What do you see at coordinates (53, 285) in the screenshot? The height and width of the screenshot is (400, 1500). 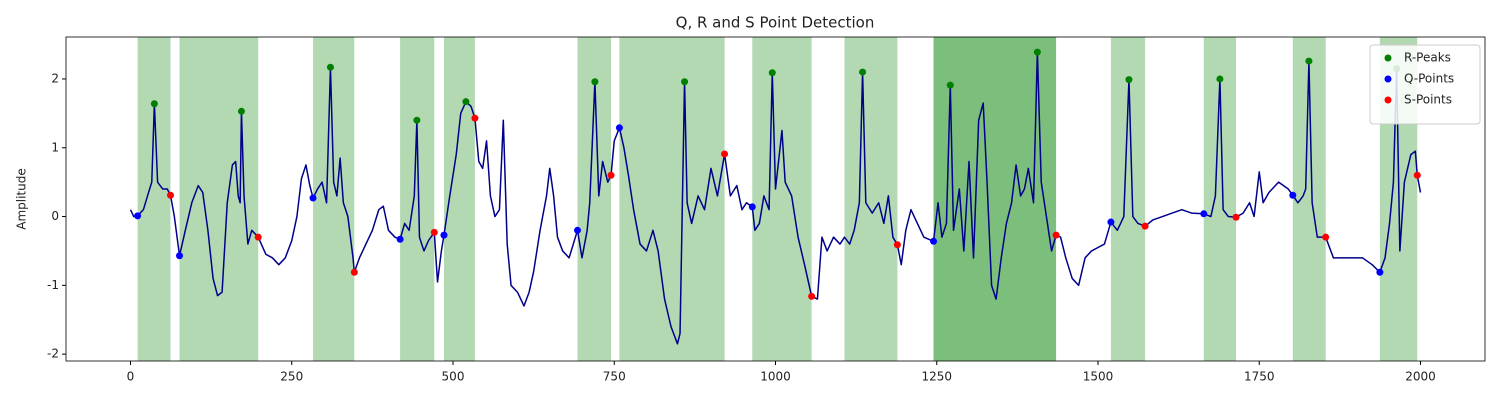 I see `y-tick-label: -1` at bounding box center [53, 285].